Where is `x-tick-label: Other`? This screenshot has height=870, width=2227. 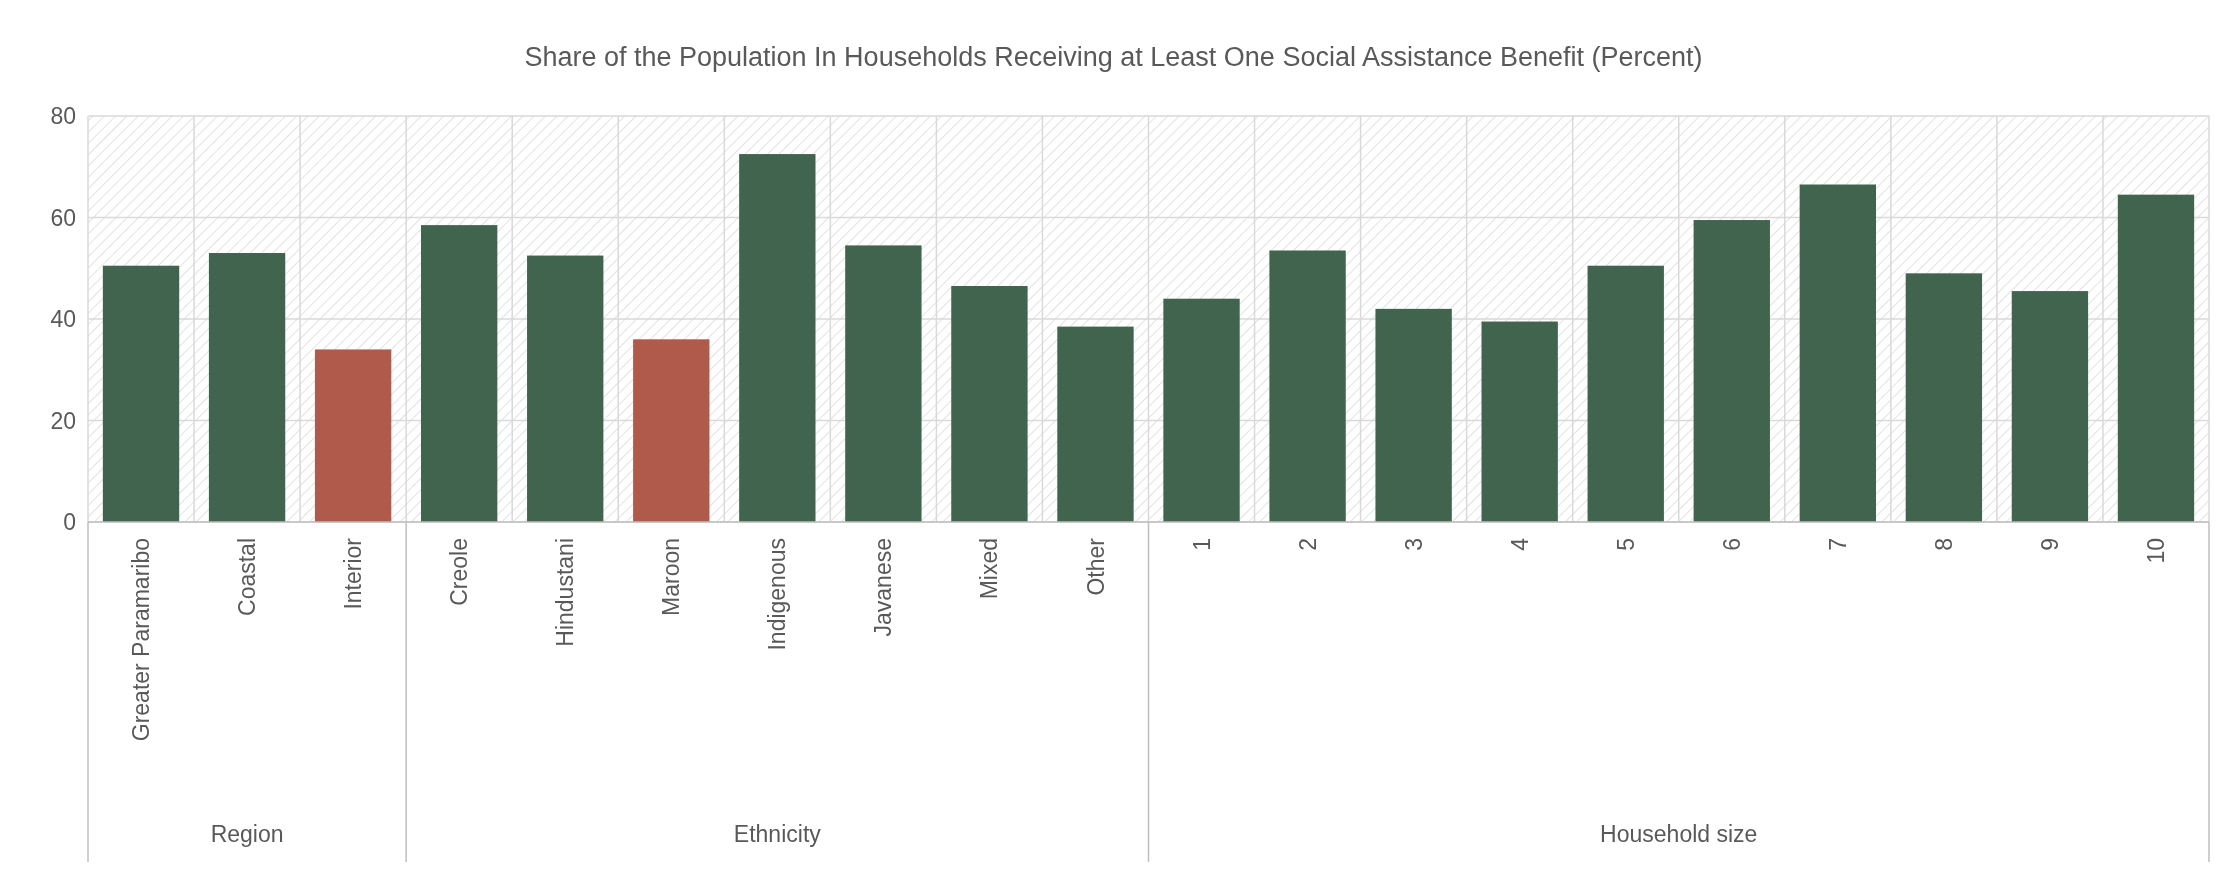
x-tick-label: Other is located at coordinates (1095, 566).